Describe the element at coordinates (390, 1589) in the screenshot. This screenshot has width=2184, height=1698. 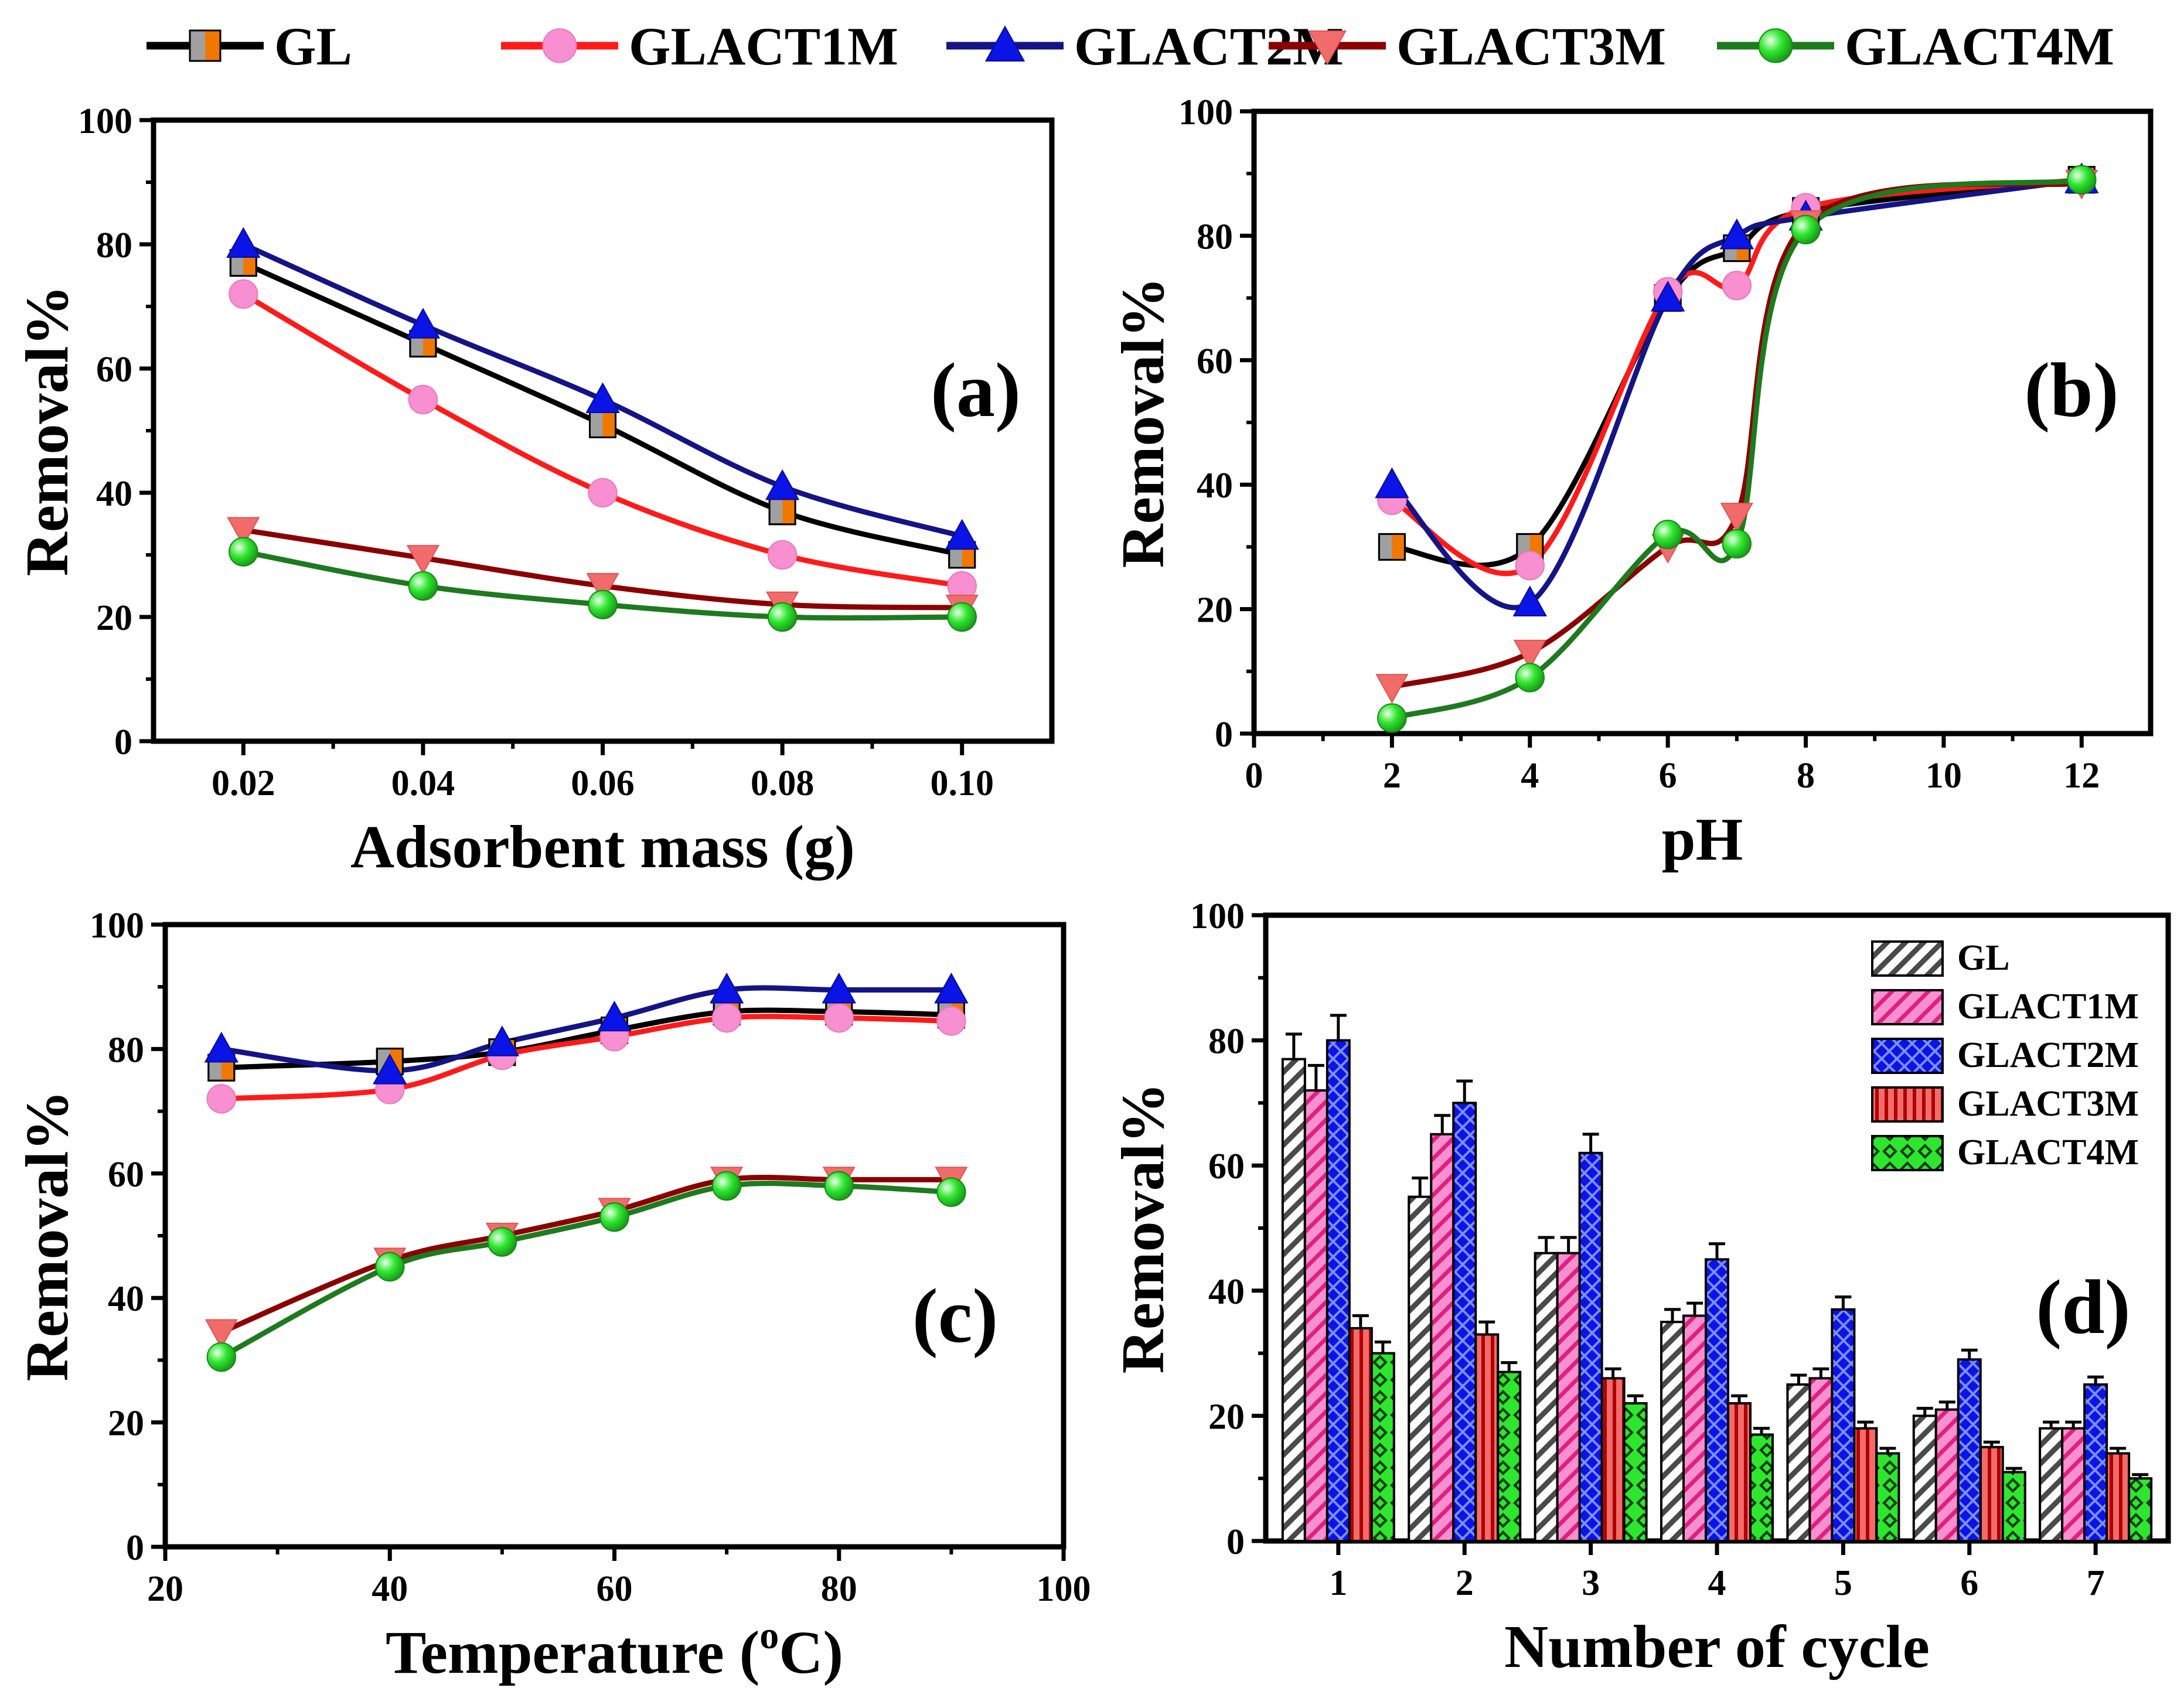
I see `panel-c-xtick-label: 40` at that location.